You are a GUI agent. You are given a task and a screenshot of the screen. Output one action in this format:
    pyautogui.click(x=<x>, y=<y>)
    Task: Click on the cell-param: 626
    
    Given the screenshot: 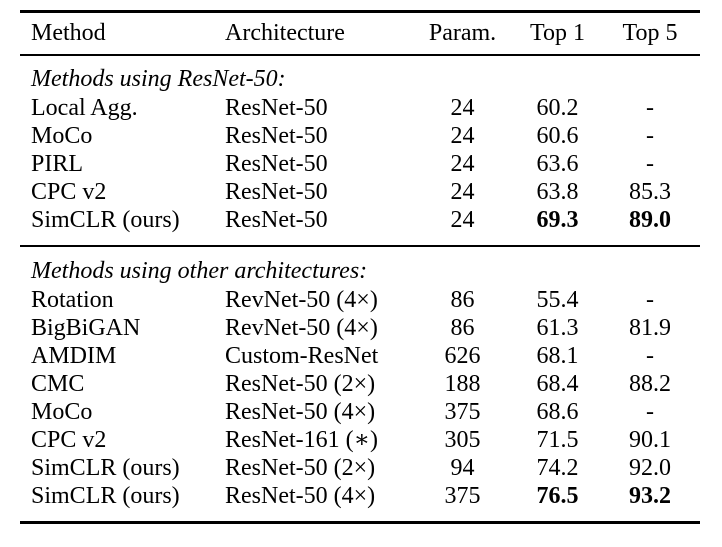 What is the action you would take?
    pyautogui.click(x=462, y=355)
    